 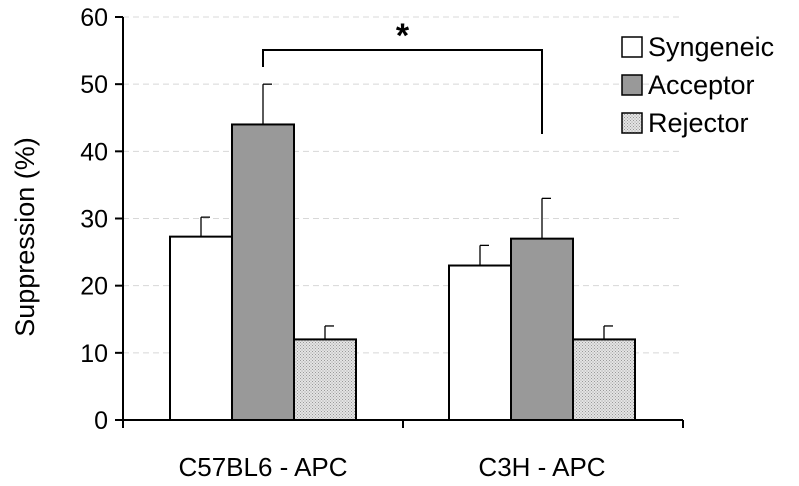 I want to click on y-tick-label: 10, so click(x=94, y=354).